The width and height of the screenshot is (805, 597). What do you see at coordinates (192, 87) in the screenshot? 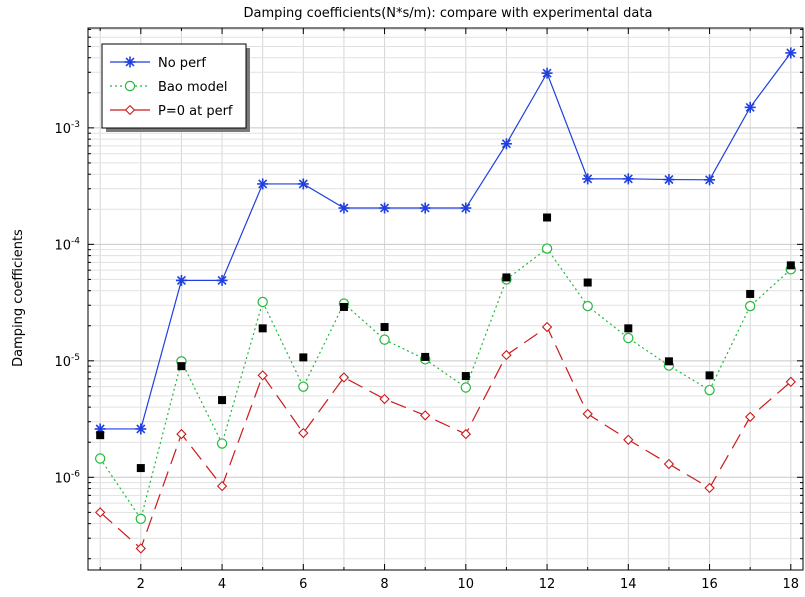
I see `legend-label: Bao model` at bounding box center [192, 87].